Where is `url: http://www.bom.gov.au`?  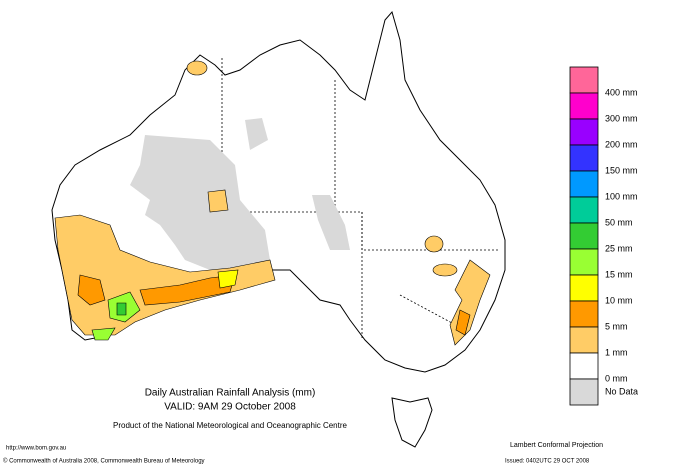 url: http://www.bom.gov.au is located at coordinates (36, 449).